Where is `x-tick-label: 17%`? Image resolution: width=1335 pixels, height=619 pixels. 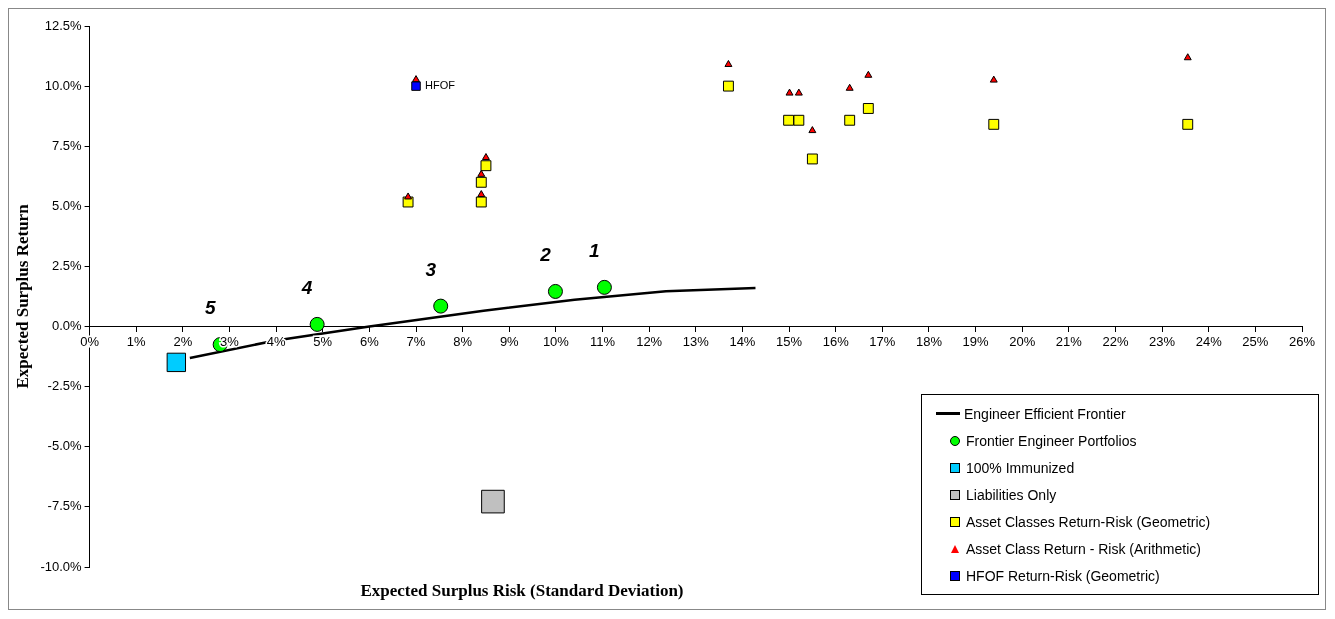 x-tick-label: 17% is located at coordinates (882, 341).